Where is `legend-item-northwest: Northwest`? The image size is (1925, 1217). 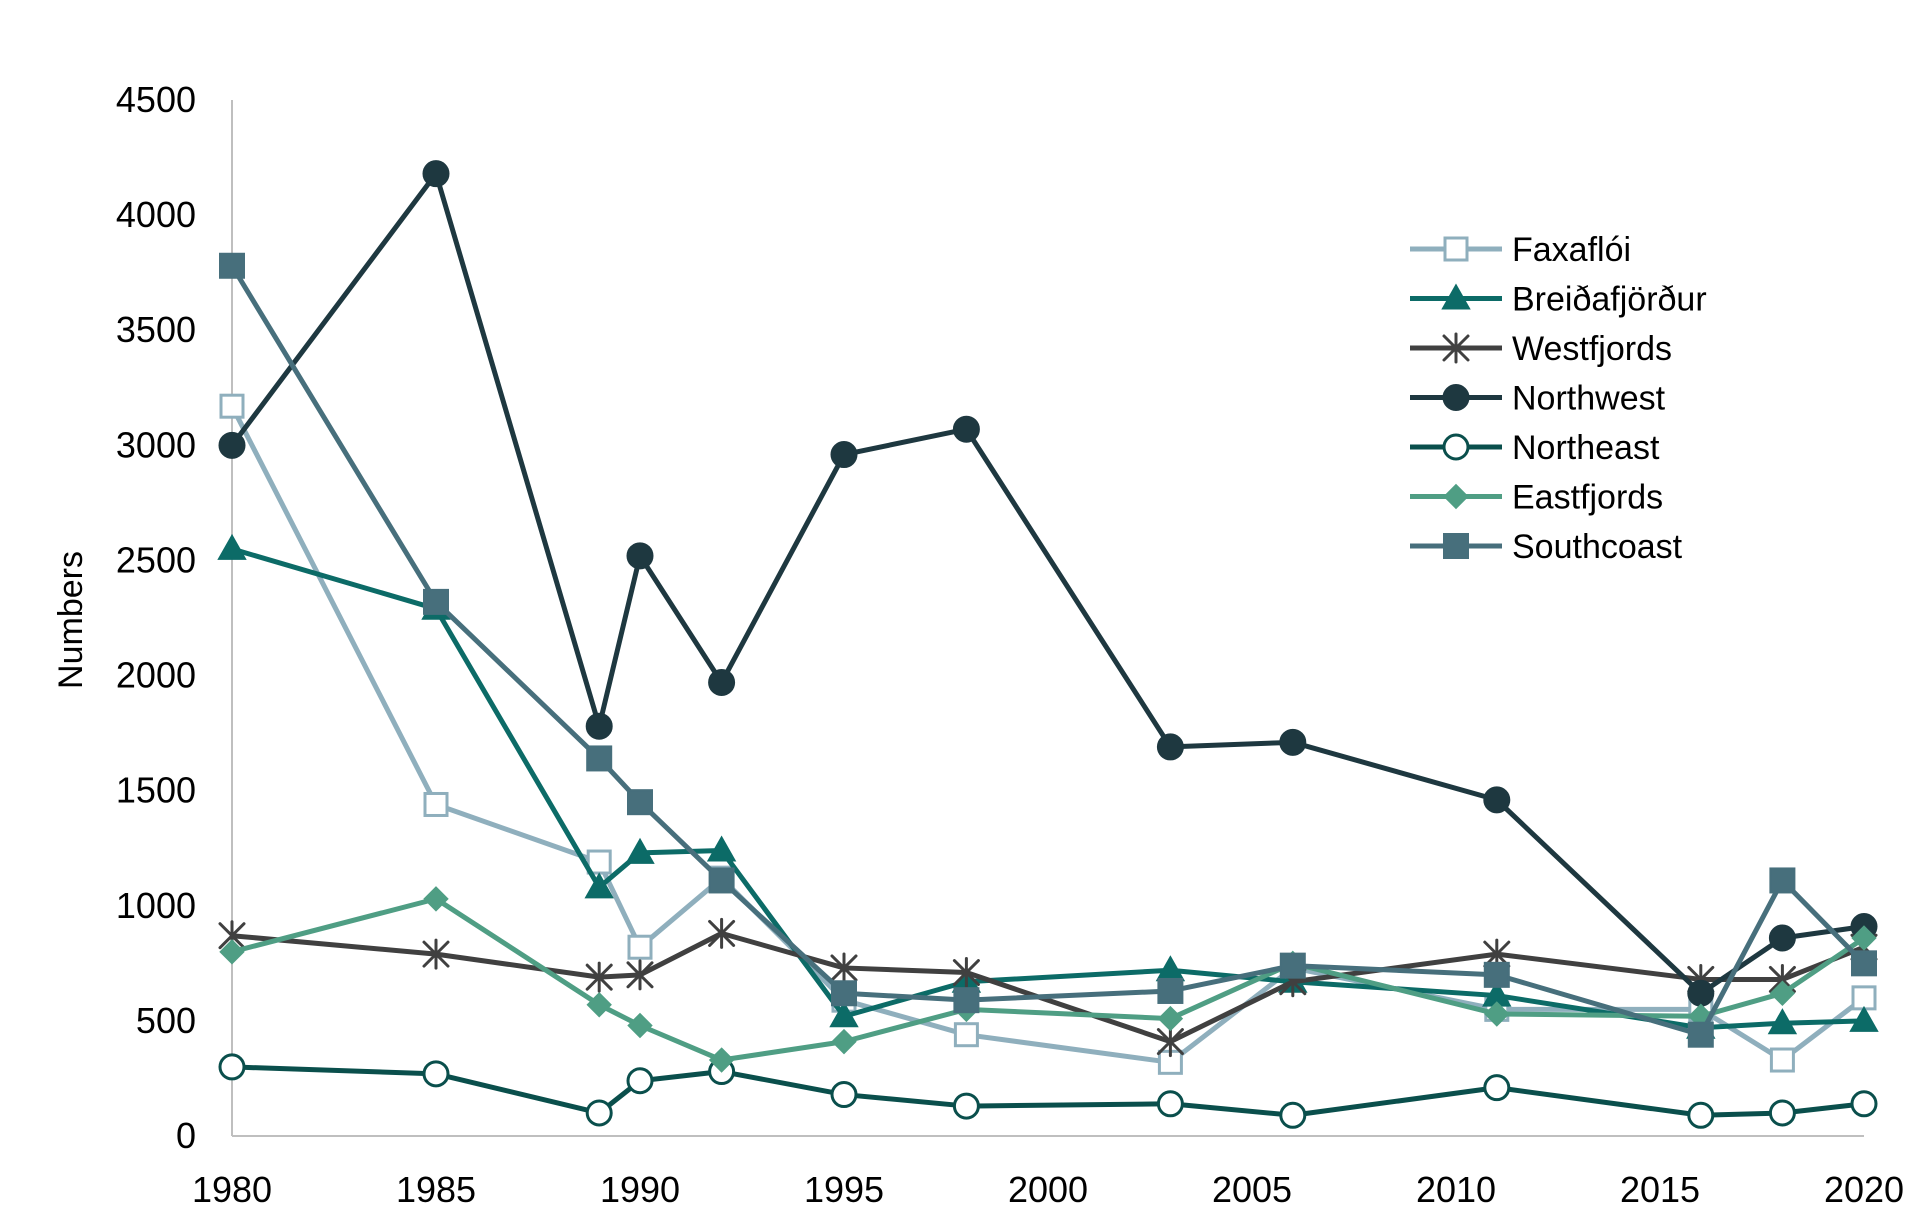 legend-item-northwest: Northwest is located at coordinates (1538, 399).